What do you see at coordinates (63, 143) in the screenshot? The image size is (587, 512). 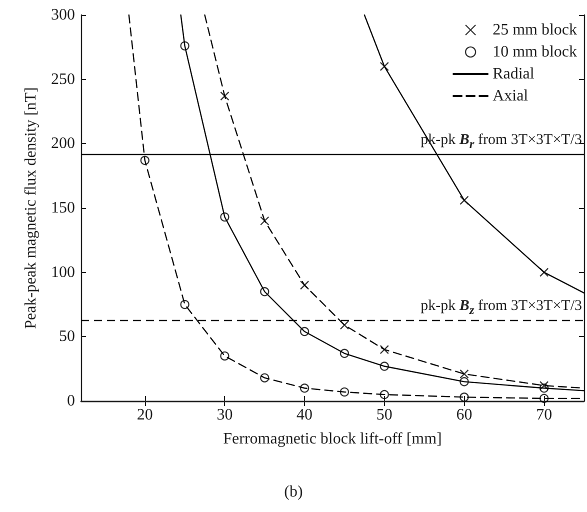 I see `y-tick-label: 200` at bounding box center [63, 143].